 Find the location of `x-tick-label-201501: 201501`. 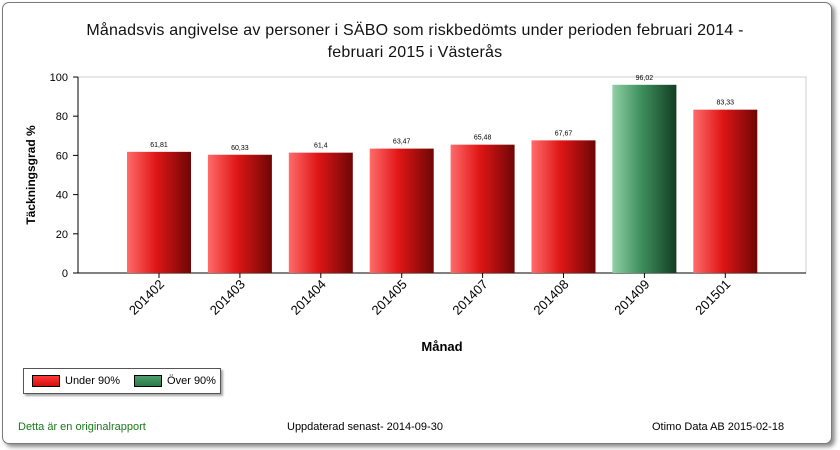

x-tick-label-201501: 201501 is located at coordinates (712, 297).